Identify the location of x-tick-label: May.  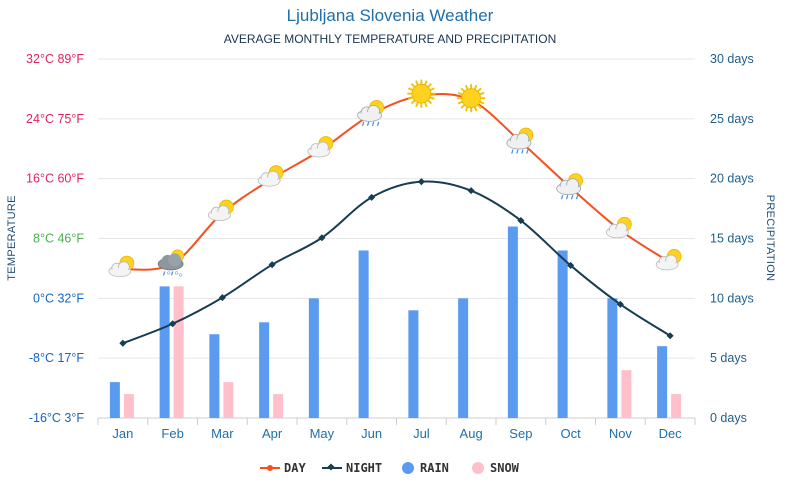
(322, 433).